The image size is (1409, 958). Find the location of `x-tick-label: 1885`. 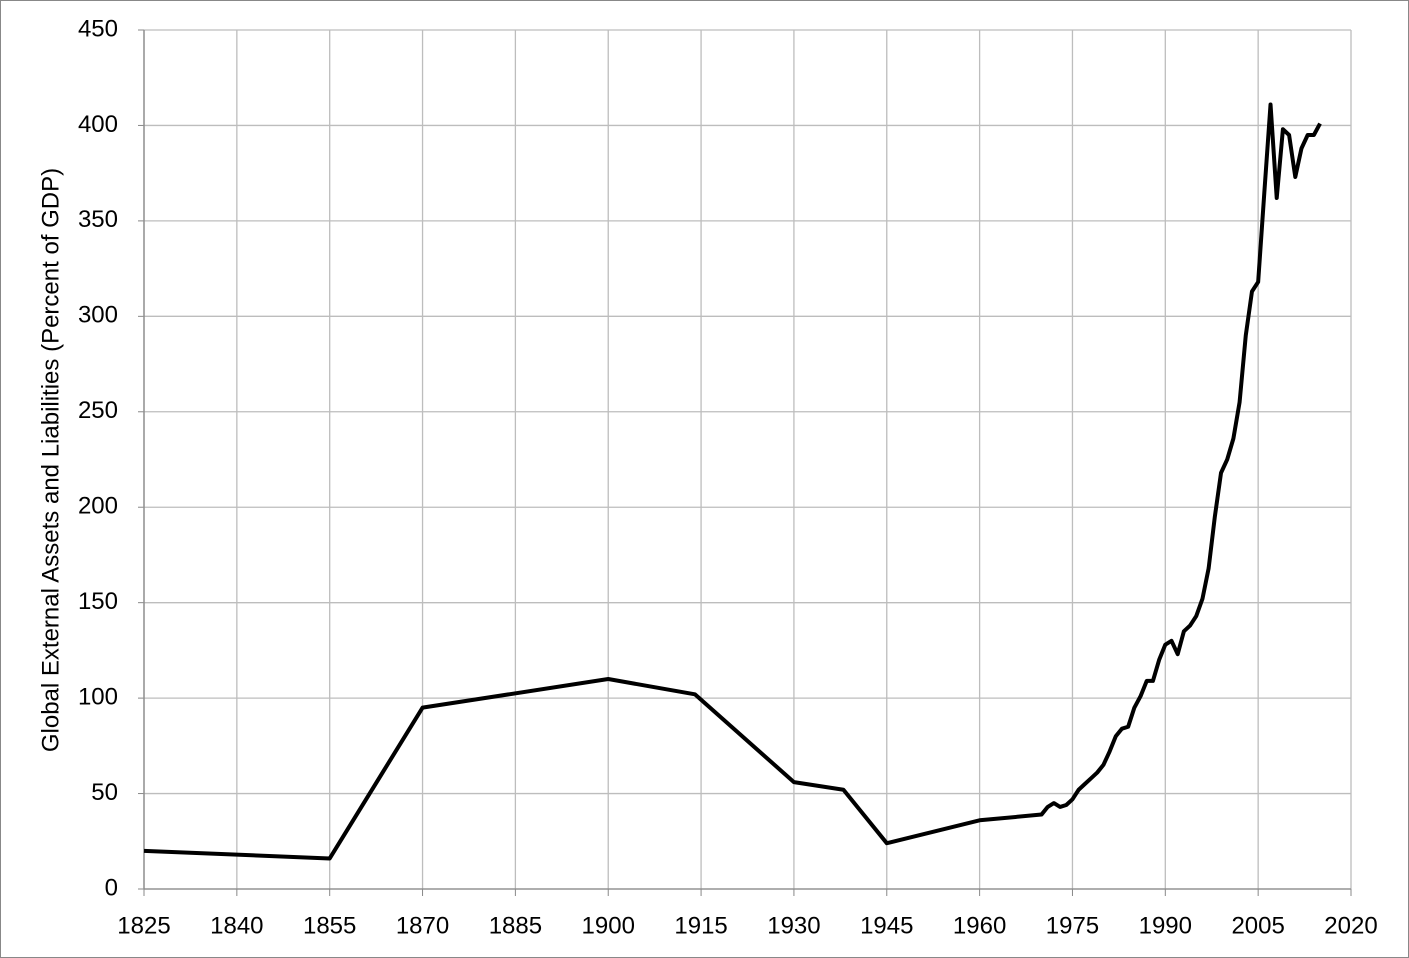

x-tick-label: 1885 is located at coordinates (515, 925).